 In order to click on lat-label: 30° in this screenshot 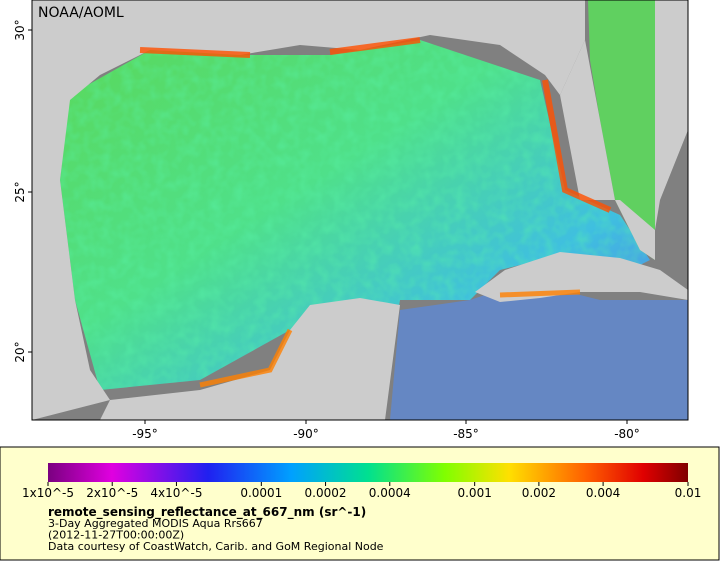, I will do `click(20, 29)`.